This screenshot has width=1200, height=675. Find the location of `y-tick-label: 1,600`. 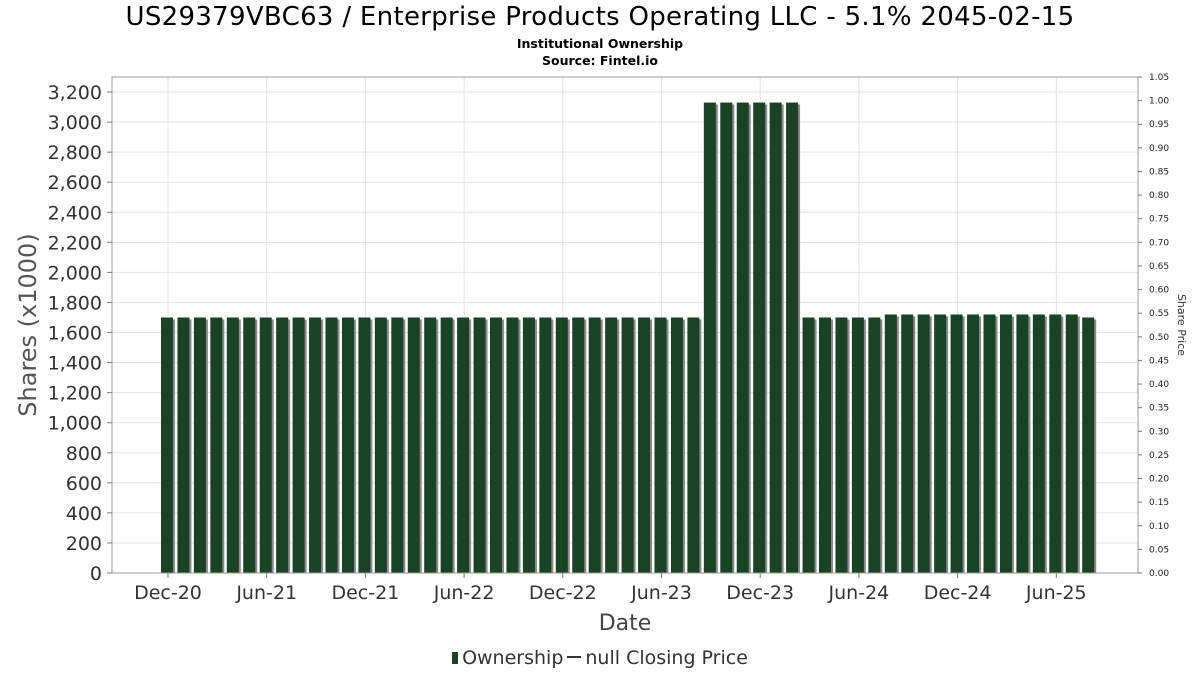

y-tick-label: 1,600 is located at coordinates (75, 334).